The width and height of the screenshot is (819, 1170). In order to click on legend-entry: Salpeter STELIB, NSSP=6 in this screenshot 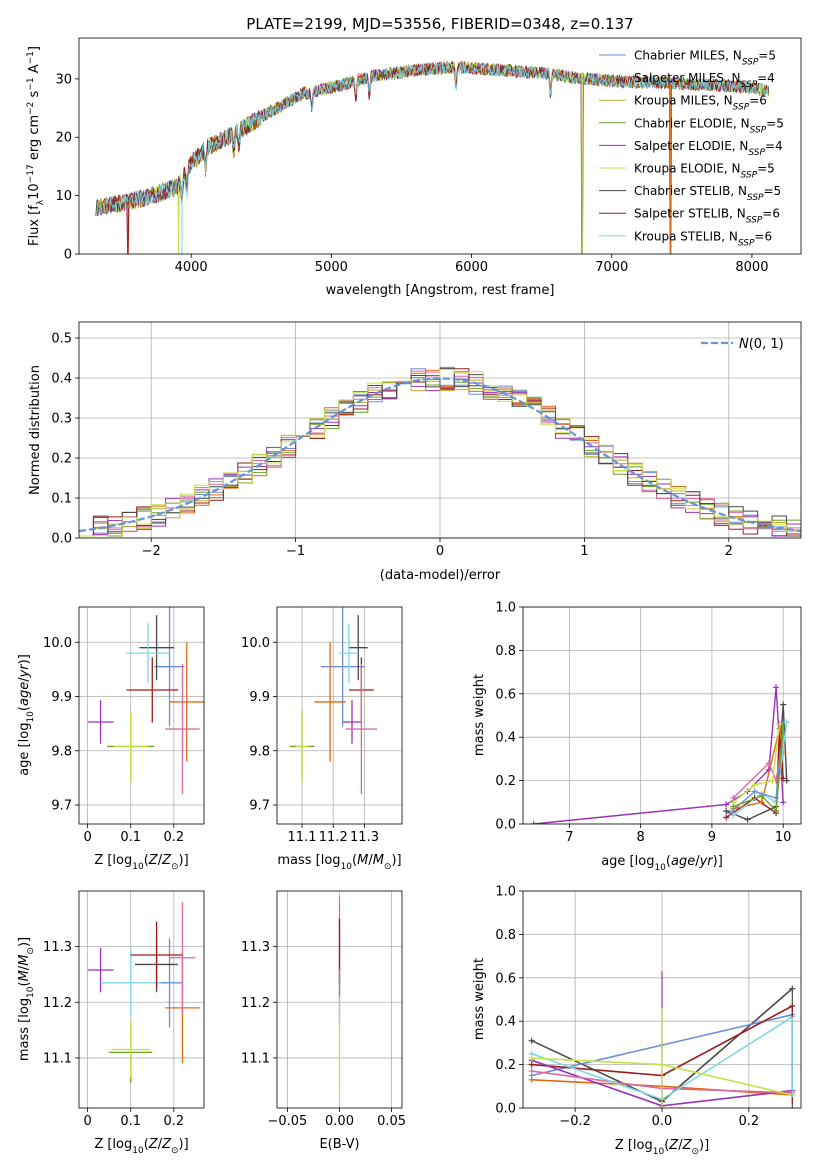, I will do `click(707, 216)`.